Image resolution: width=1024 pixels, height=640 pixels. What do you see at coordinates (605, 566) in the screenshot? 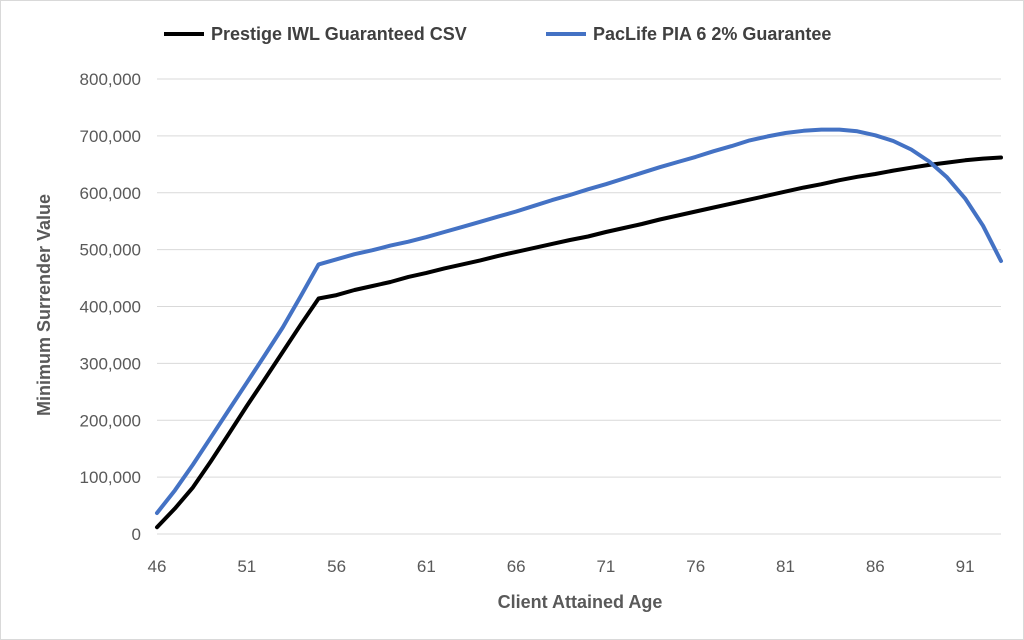
I see `x-tick-label: 71` at bounding box center [605, 566].